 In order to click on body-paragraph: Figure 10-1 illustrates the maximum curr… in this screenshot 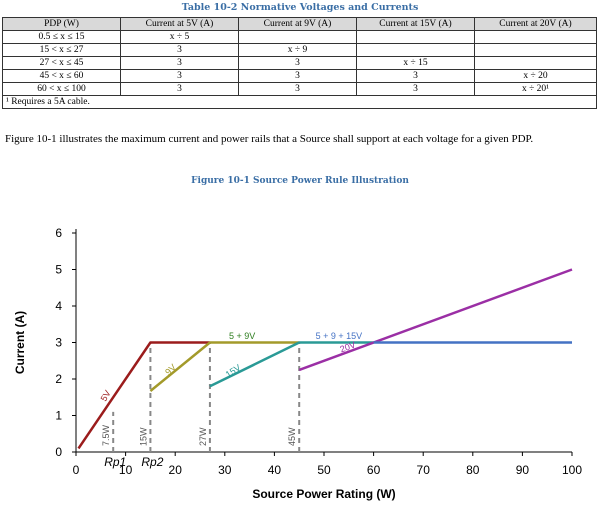, I will do `click(269, 139)`.